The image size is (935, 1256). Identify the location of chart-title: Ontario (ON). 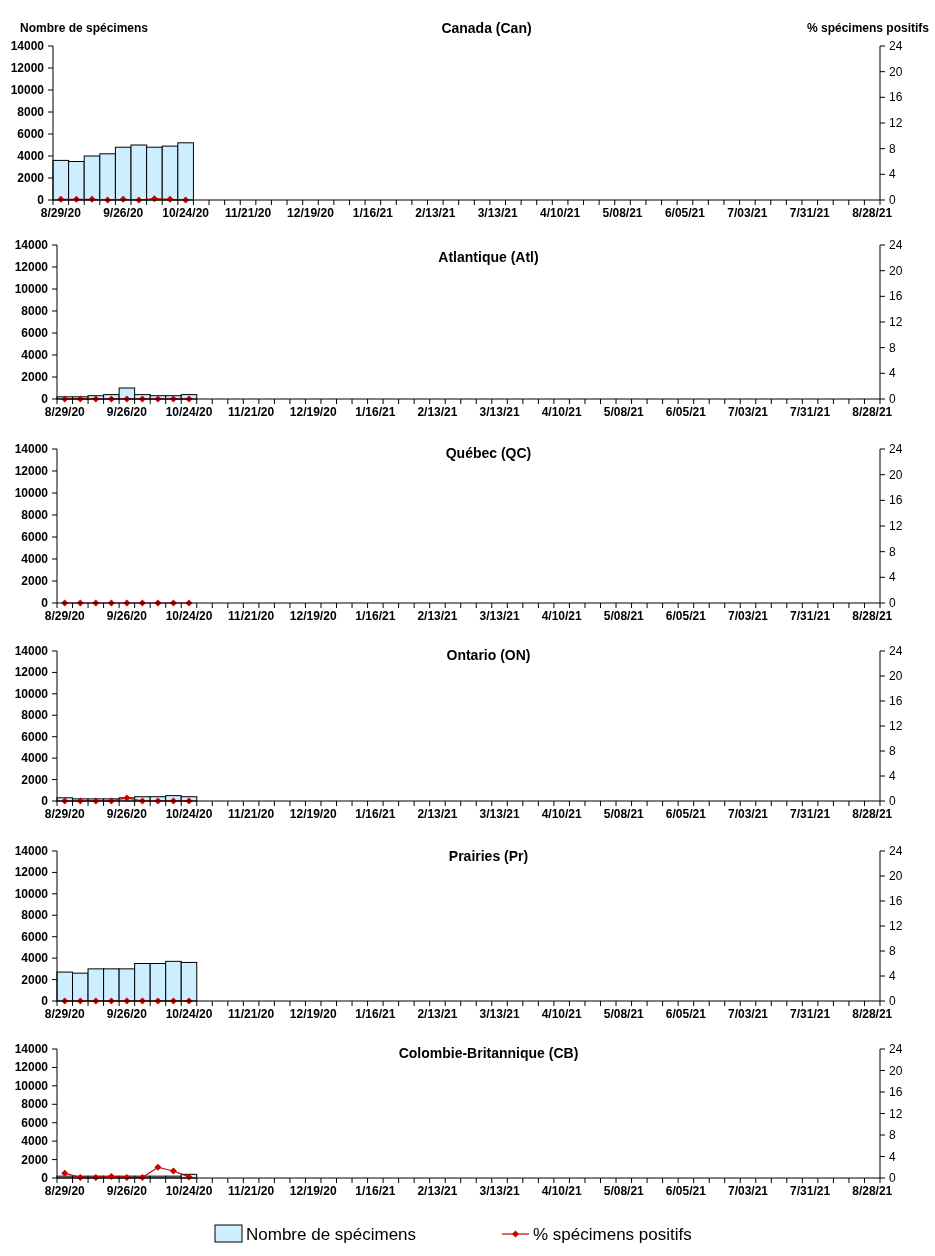
(488, 655).